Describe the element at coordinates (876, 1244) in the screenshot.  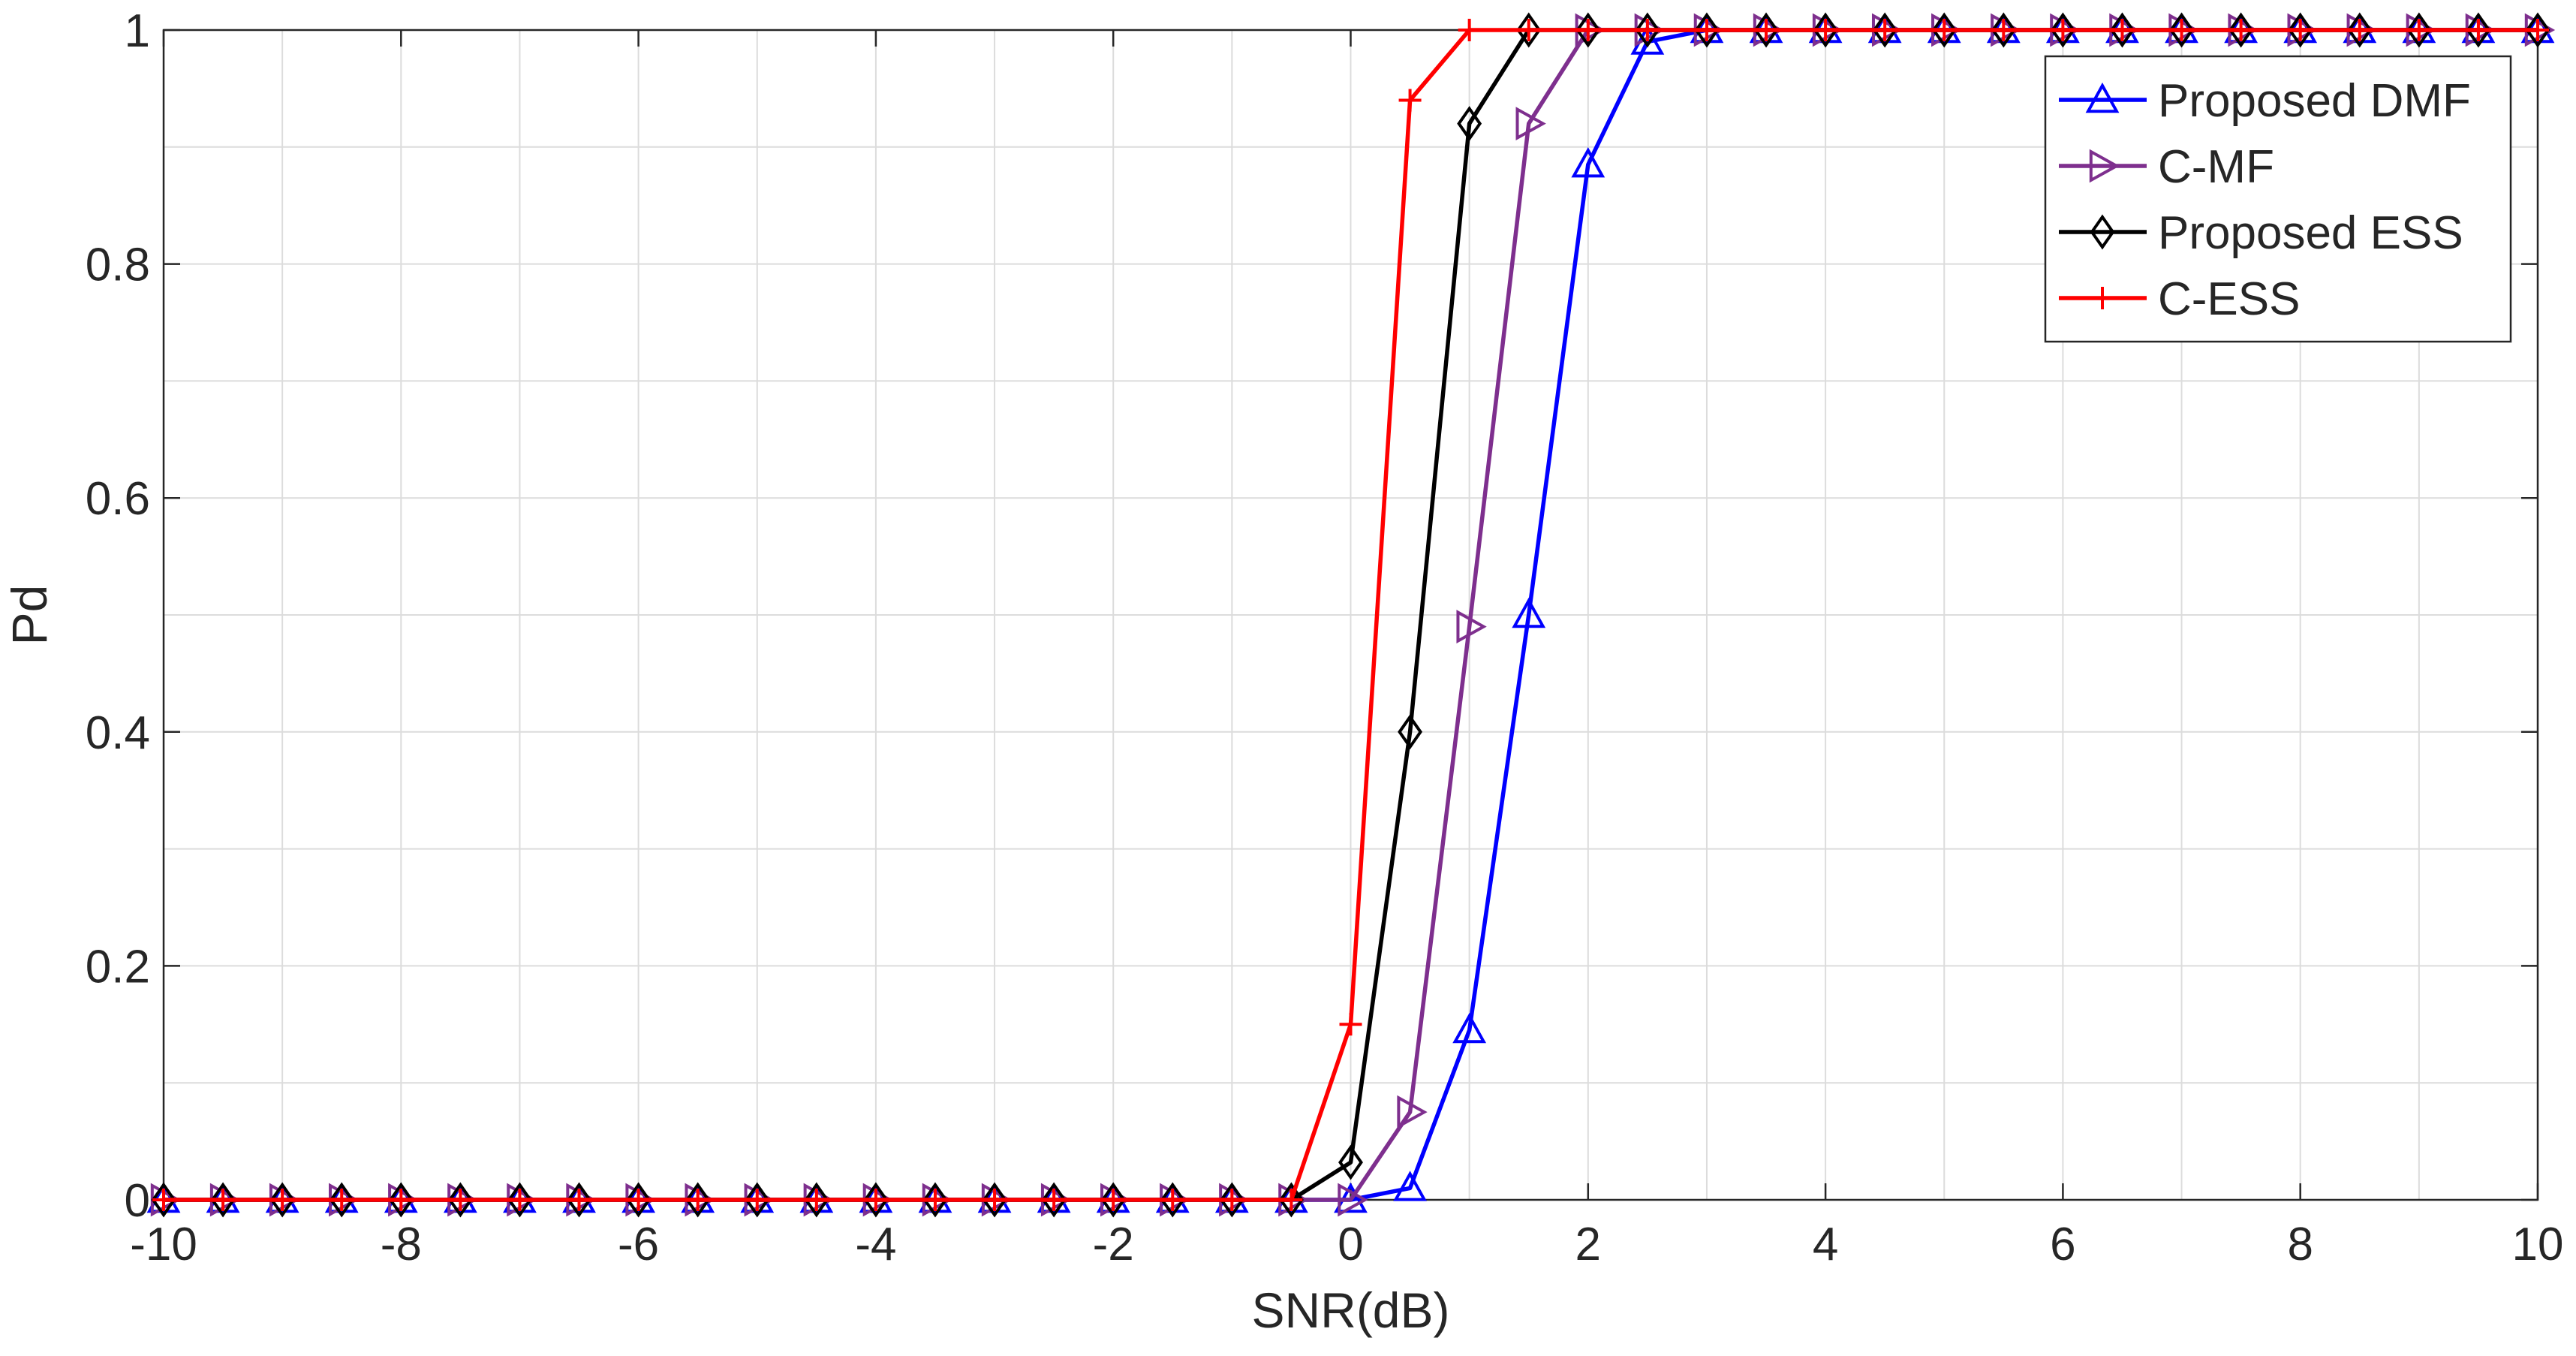
I see `x-tick-label: -4` at that location.